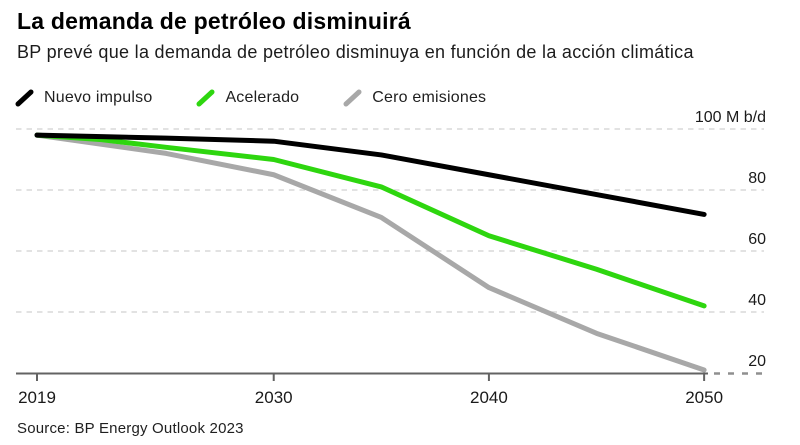  What do you see at coordinates (274, 397) in the screenshot?
I see `x-axis-tick-label: 2030` at bounding box center [274, 397].